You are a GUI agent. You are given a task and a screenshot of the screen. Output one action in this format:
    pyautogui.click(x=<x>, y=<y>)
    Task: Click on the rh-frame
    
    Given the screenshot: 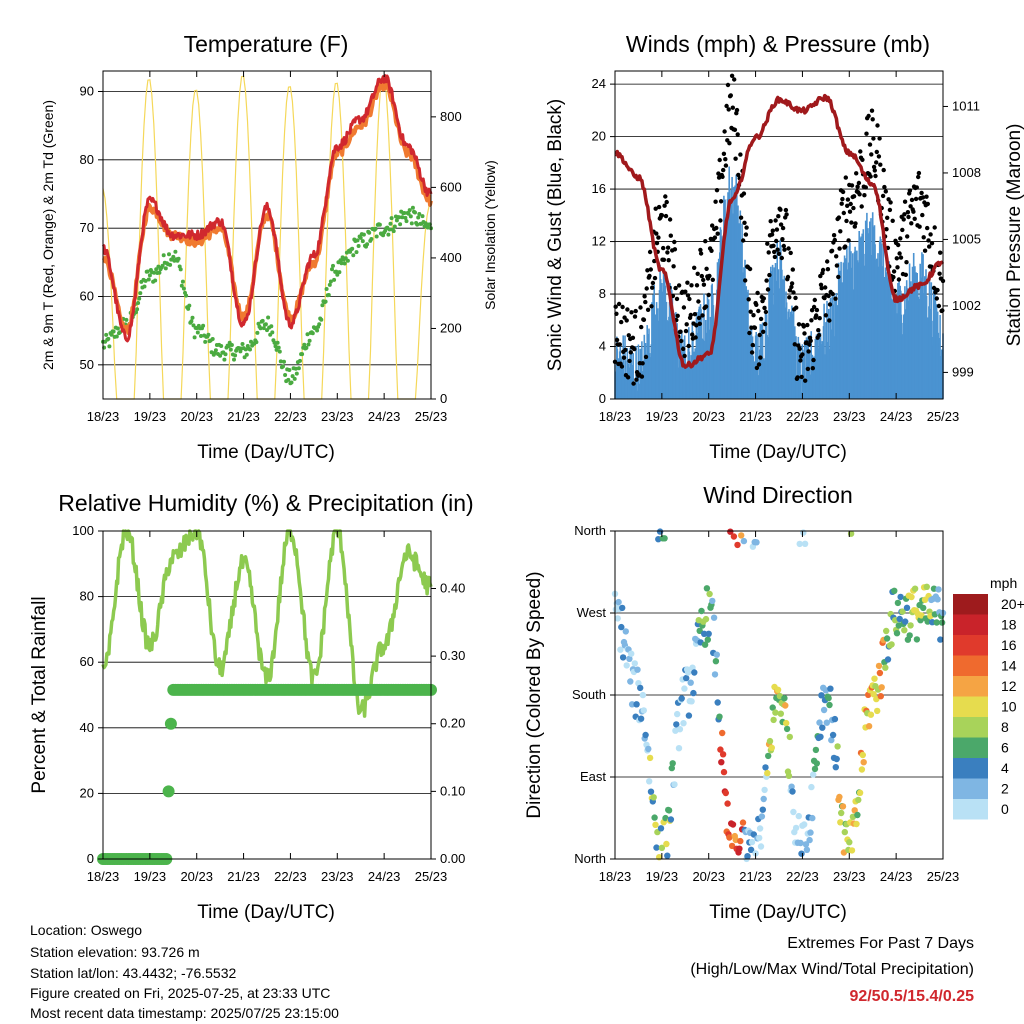 What is the action you would take?
    pyautogui.click(x=267, y=695)
    